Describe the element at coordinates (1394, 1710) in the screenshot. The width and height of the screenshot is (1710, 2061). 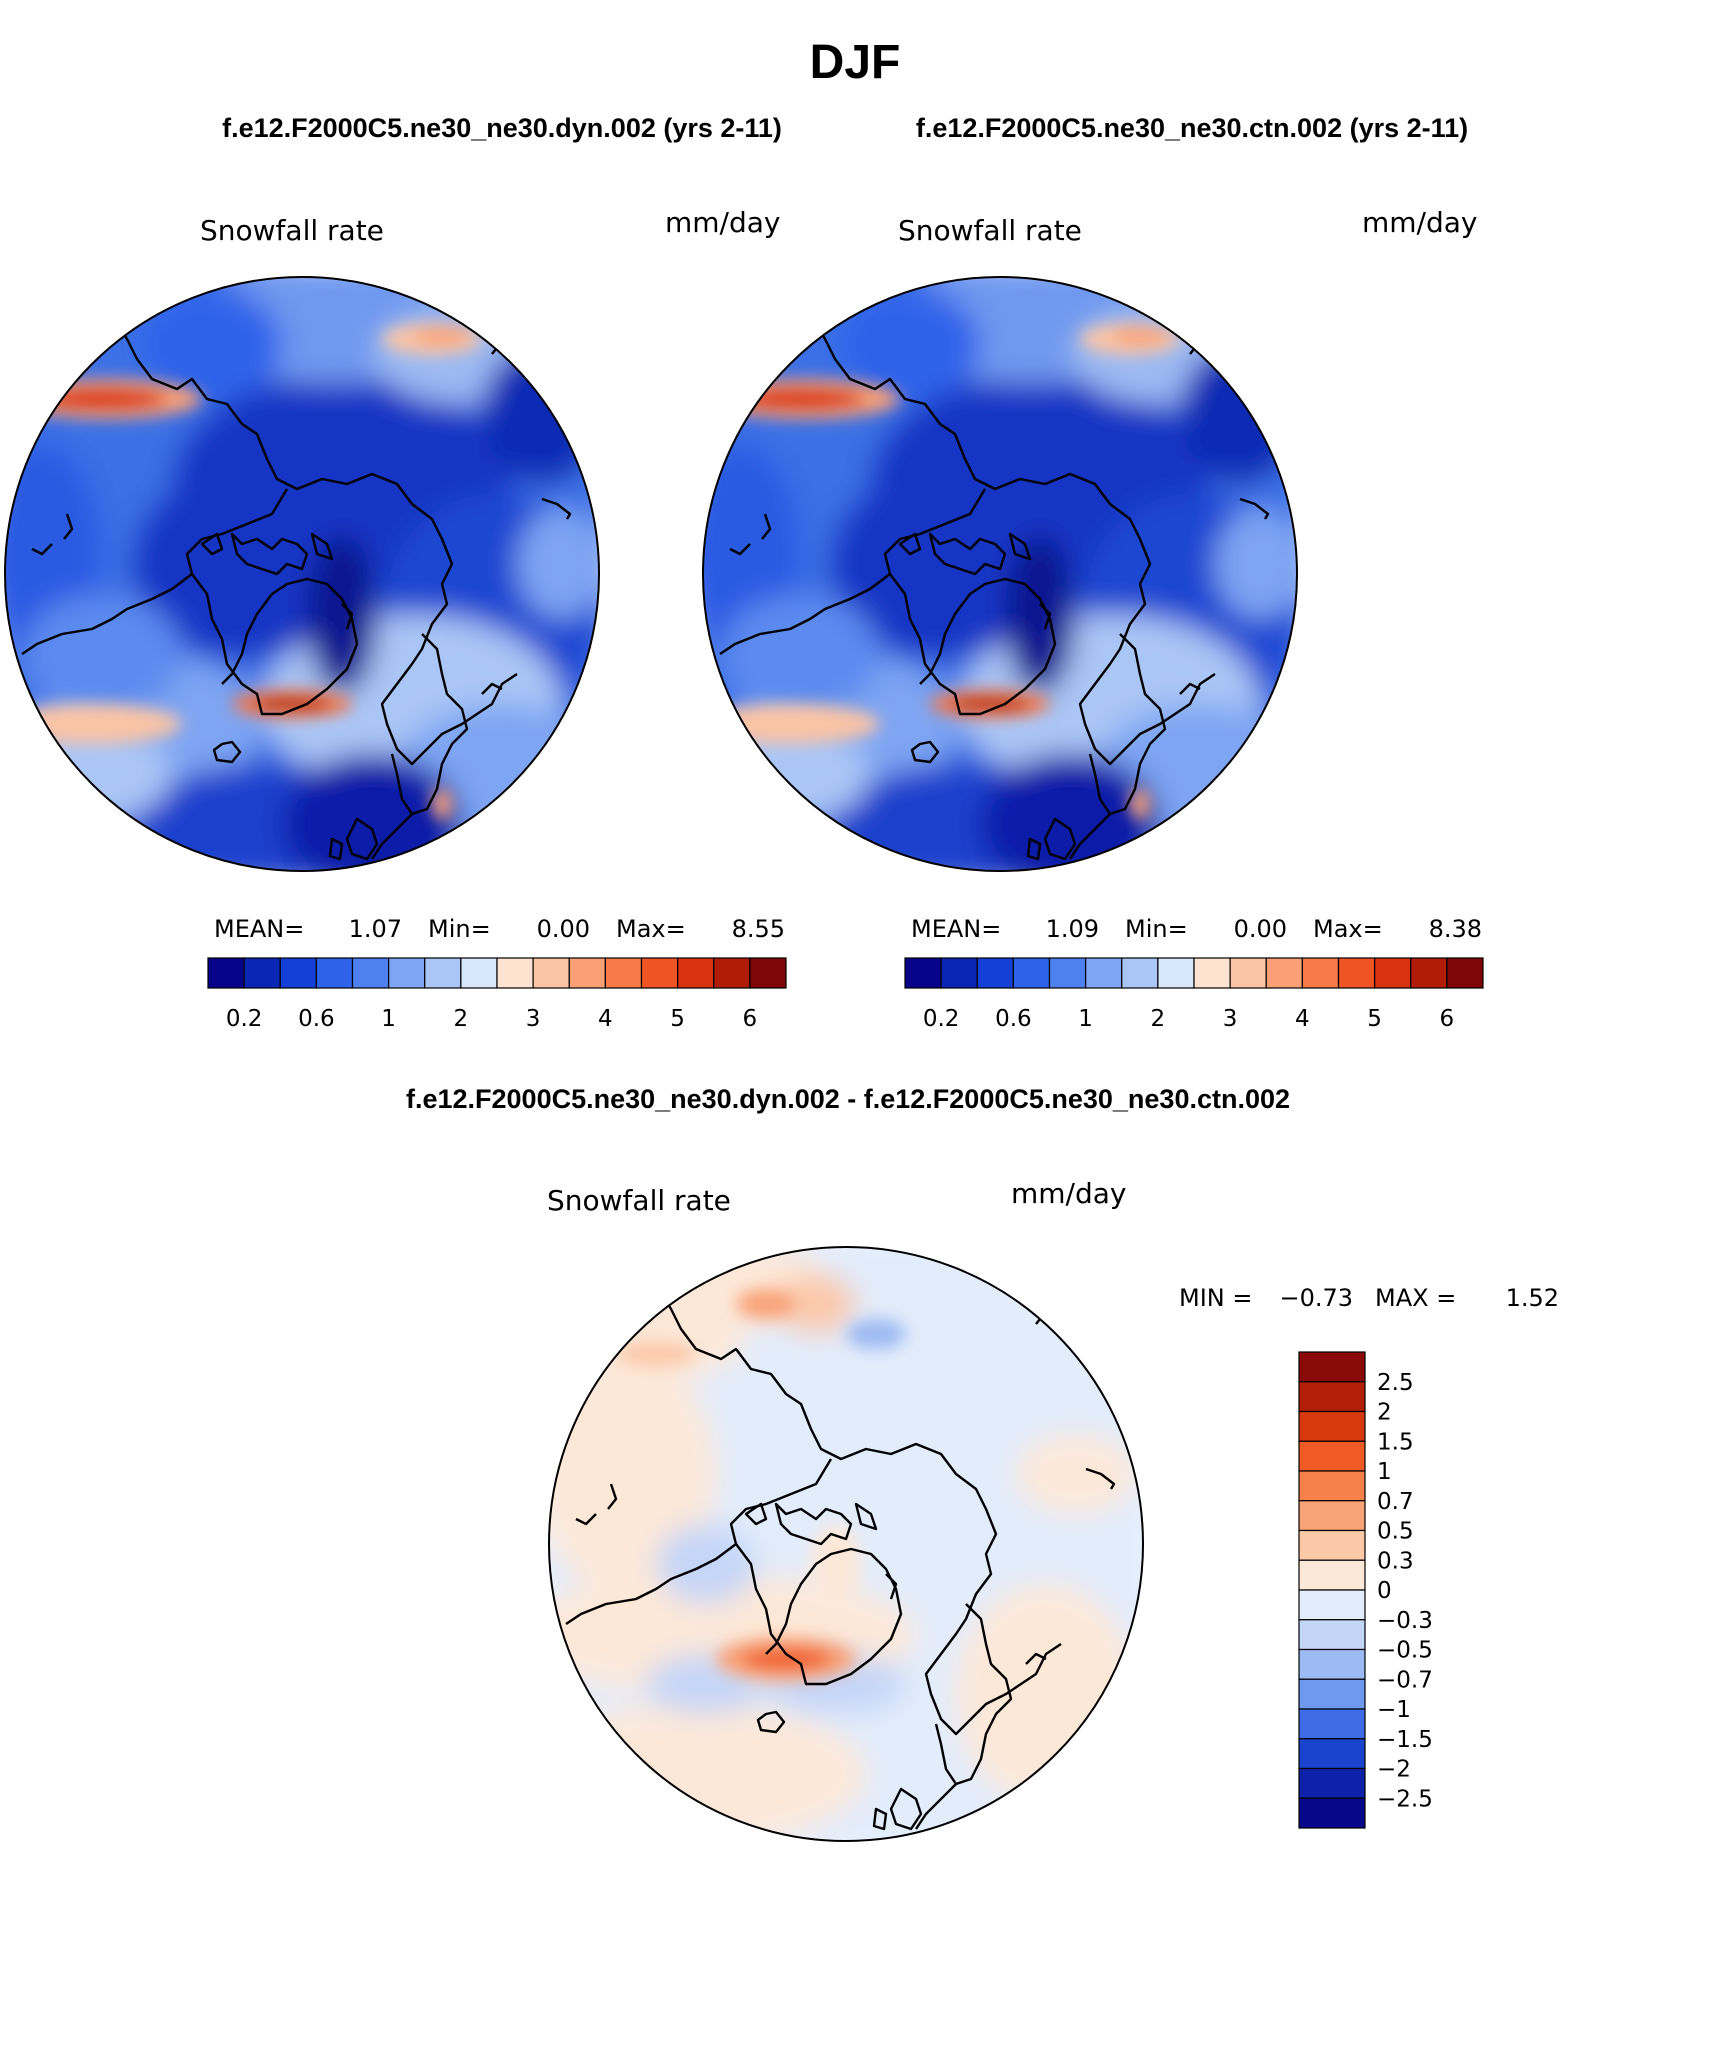
I see `colorbar-diff-tick-label: −1` at that location.